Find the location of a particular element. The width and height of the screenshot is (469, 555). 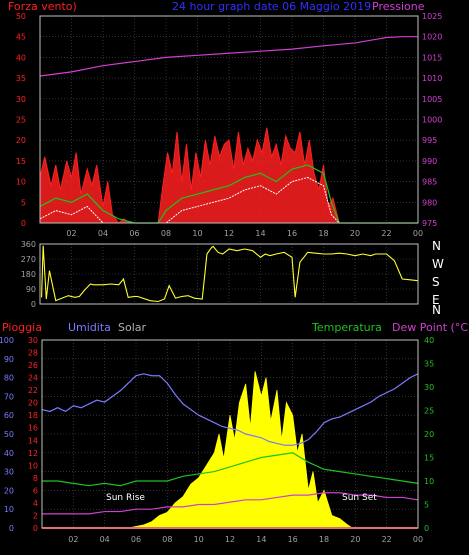

sunset-label: Sun Set is located at coordinates (359, 498).